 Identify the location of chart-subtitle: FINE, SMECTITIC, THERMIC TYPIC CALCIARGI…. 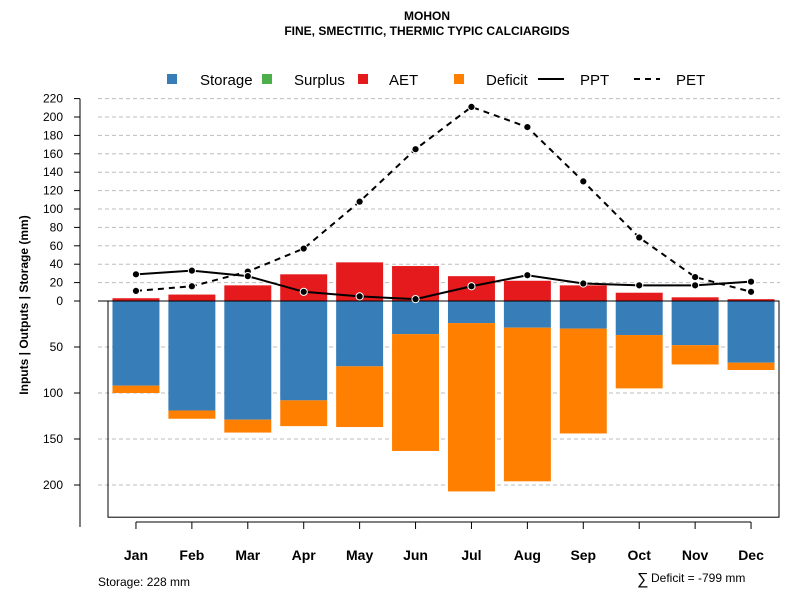
(426, 31).